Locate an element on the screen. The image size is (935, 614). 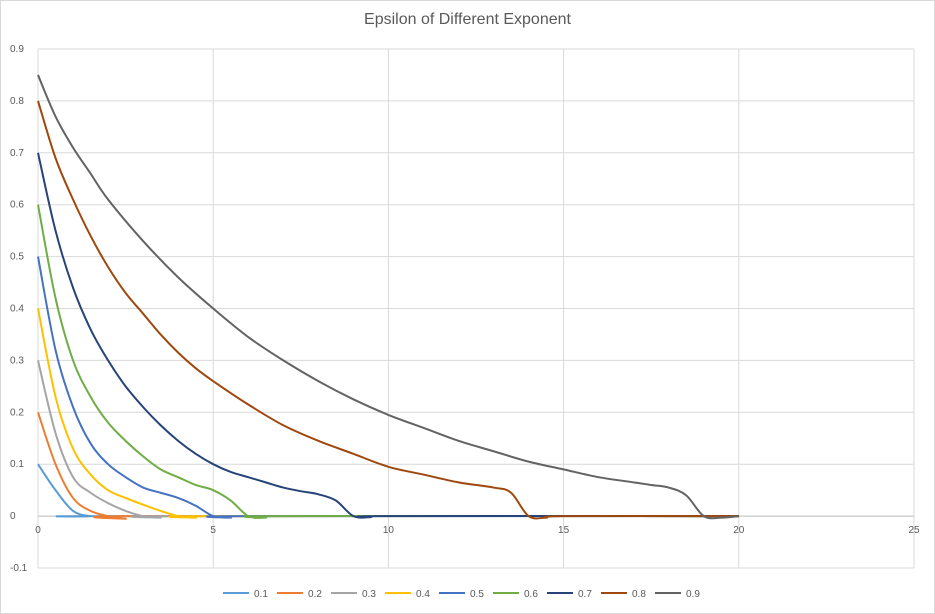
y-tick-label: 0.7 is located at coordinates (17, 153).